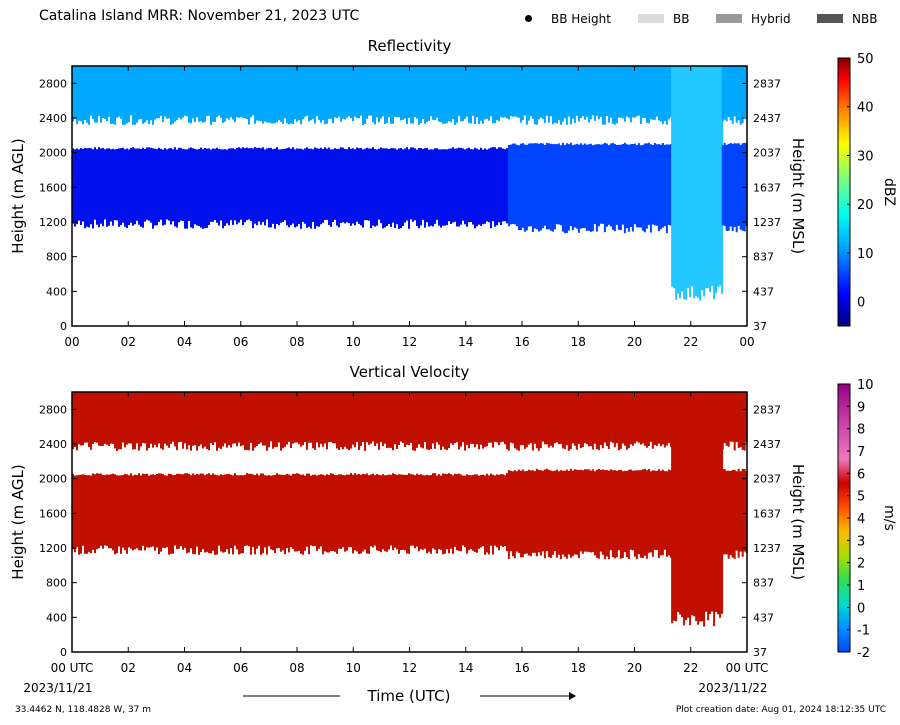 The height and width of the screenshot is (725, 900). I want to click on colorbar-label: m/s, so click(889, 518).